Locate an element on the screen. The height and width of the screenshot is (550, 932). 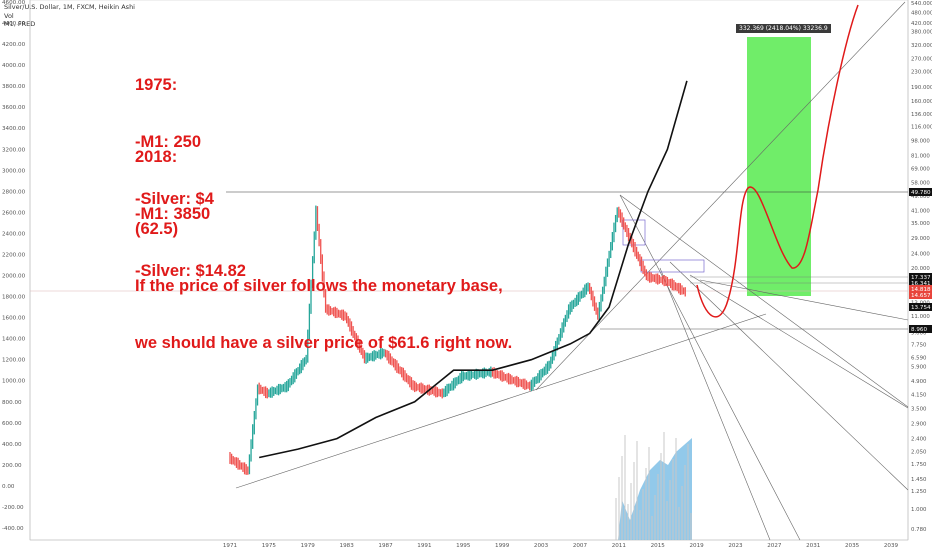
projection-curve is located at coordinates (777, 161).